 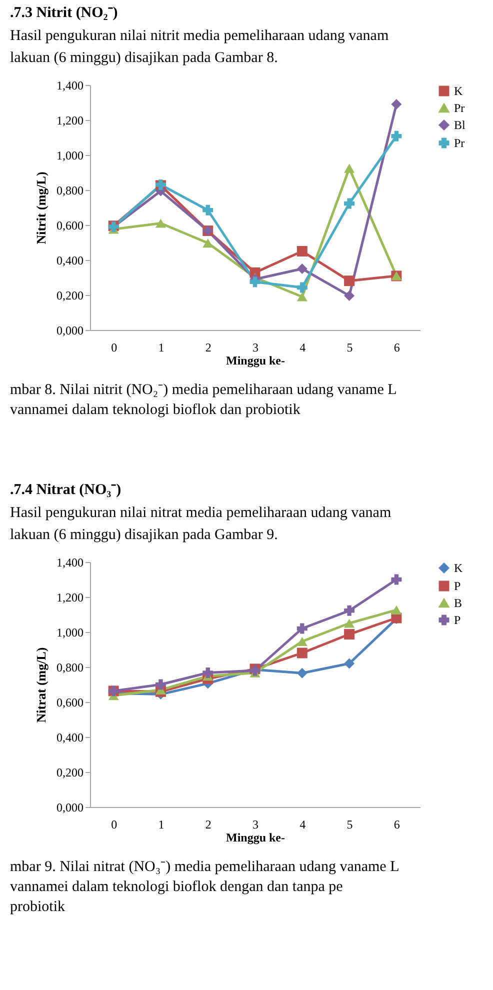 I want to click on text: vannamei dalam teknologi bioflok dan probiotik, so click(x=155, y=410).